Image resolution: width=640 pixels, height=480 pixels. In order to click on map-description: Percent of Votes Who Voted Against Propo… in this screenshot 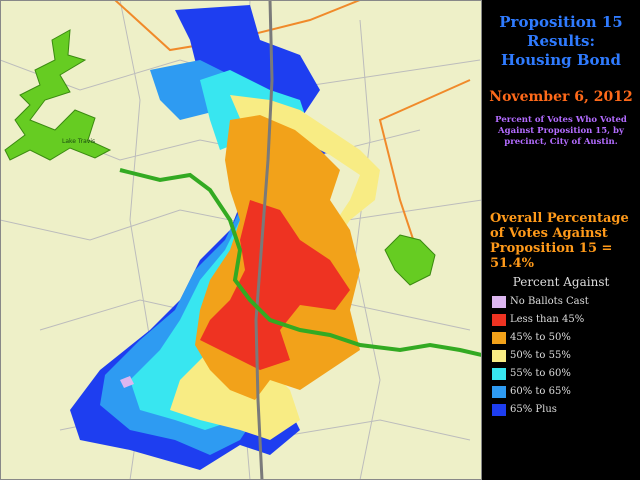, I will do `click(561, 131)`.